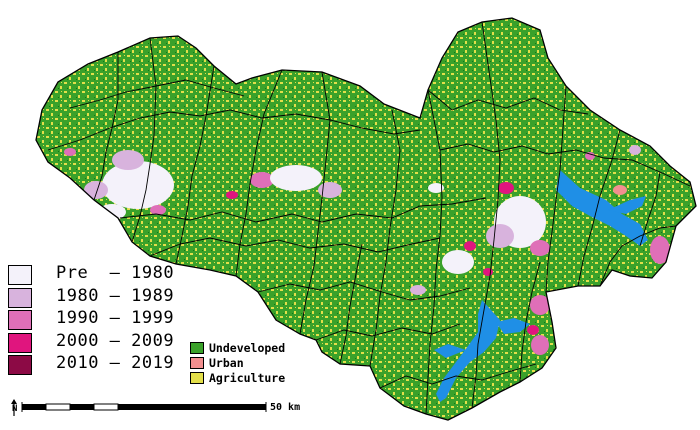 This screenshot has width=700, height=430. I want to click on legend-item-2010-2019: 2010 – 2019, so click(98, 365).